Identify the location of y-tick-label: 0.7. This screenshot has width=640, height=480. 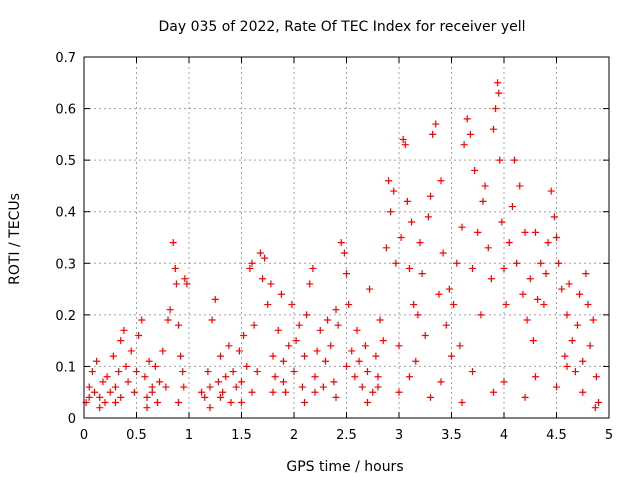
(65, 58).